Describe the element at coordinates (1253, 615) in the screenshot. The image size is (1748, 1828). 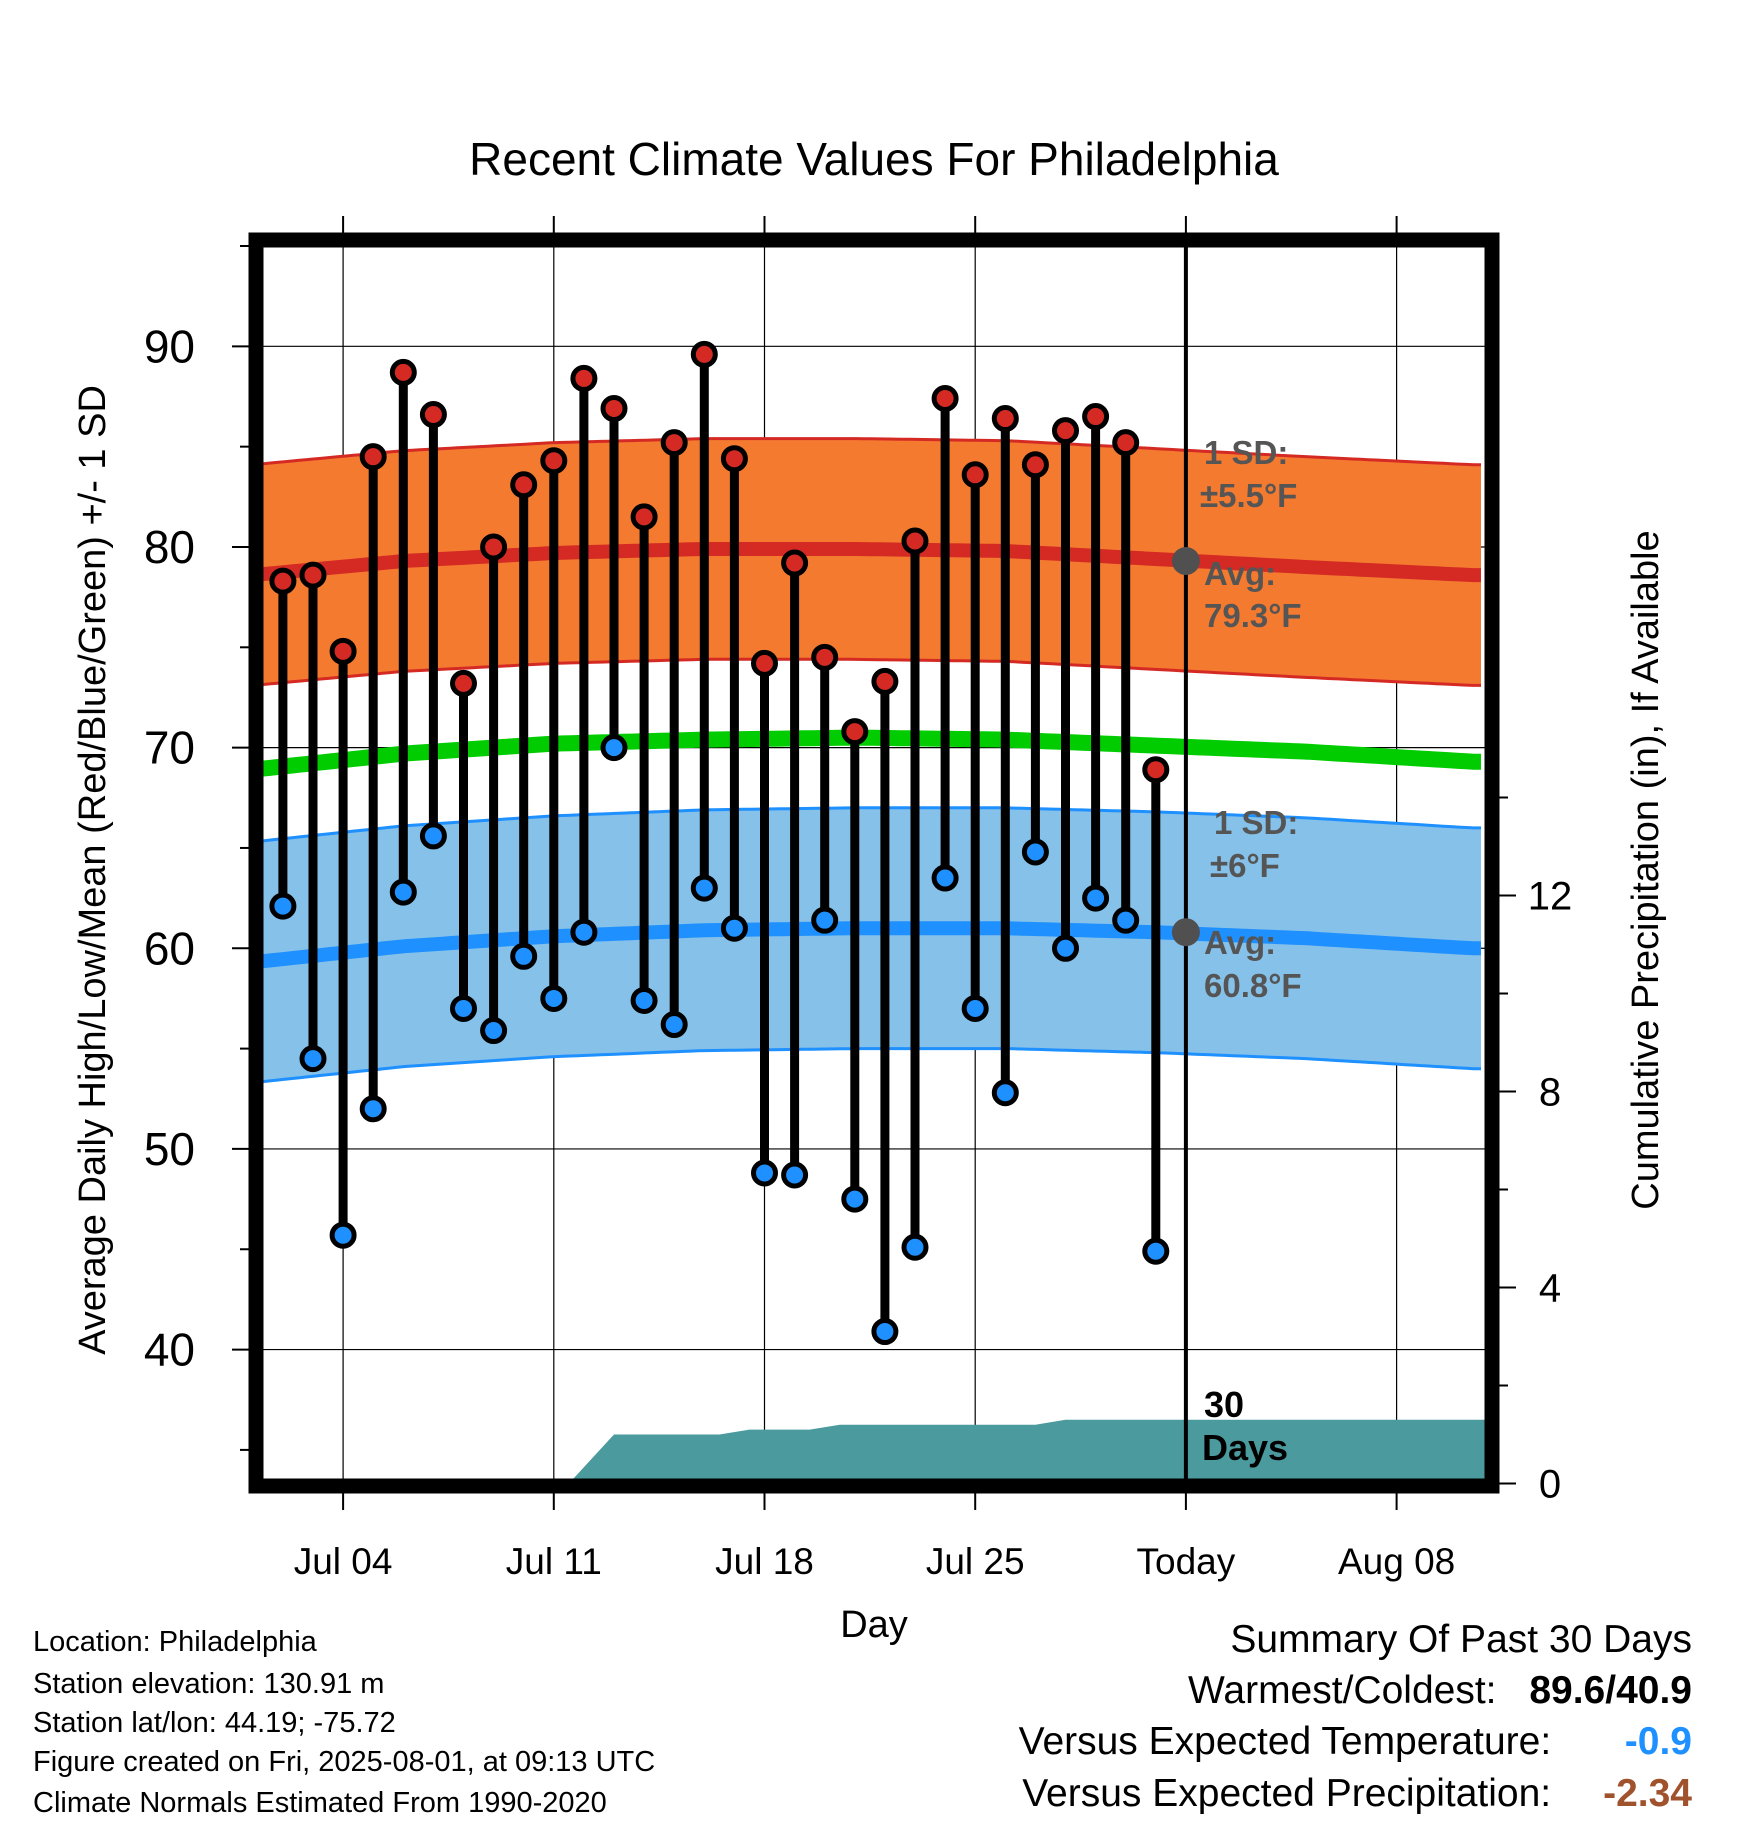
I see `high-avg-value: 79.3°F` at that location.